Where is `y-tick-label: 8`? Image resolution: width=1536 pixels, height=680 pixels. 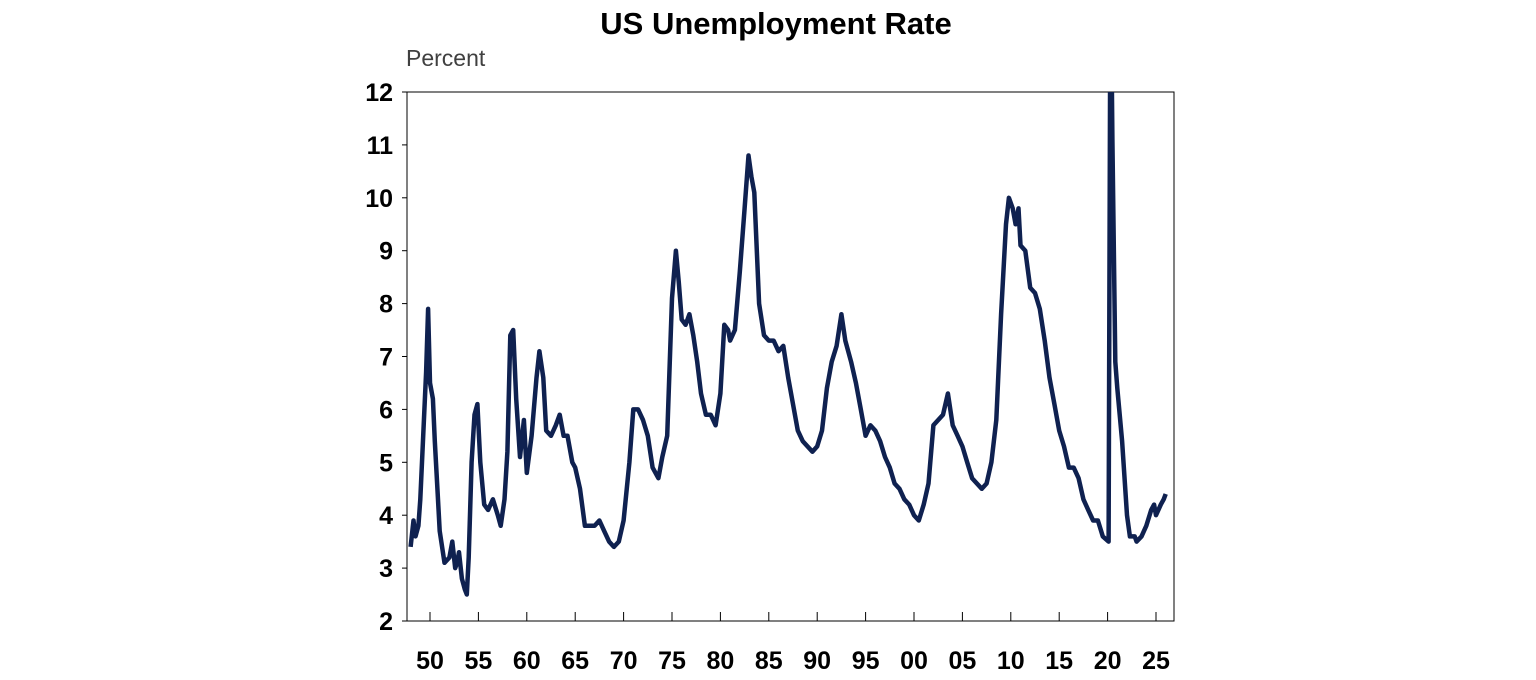
y-tick-label: 8 is located at coordinates (386, 305).